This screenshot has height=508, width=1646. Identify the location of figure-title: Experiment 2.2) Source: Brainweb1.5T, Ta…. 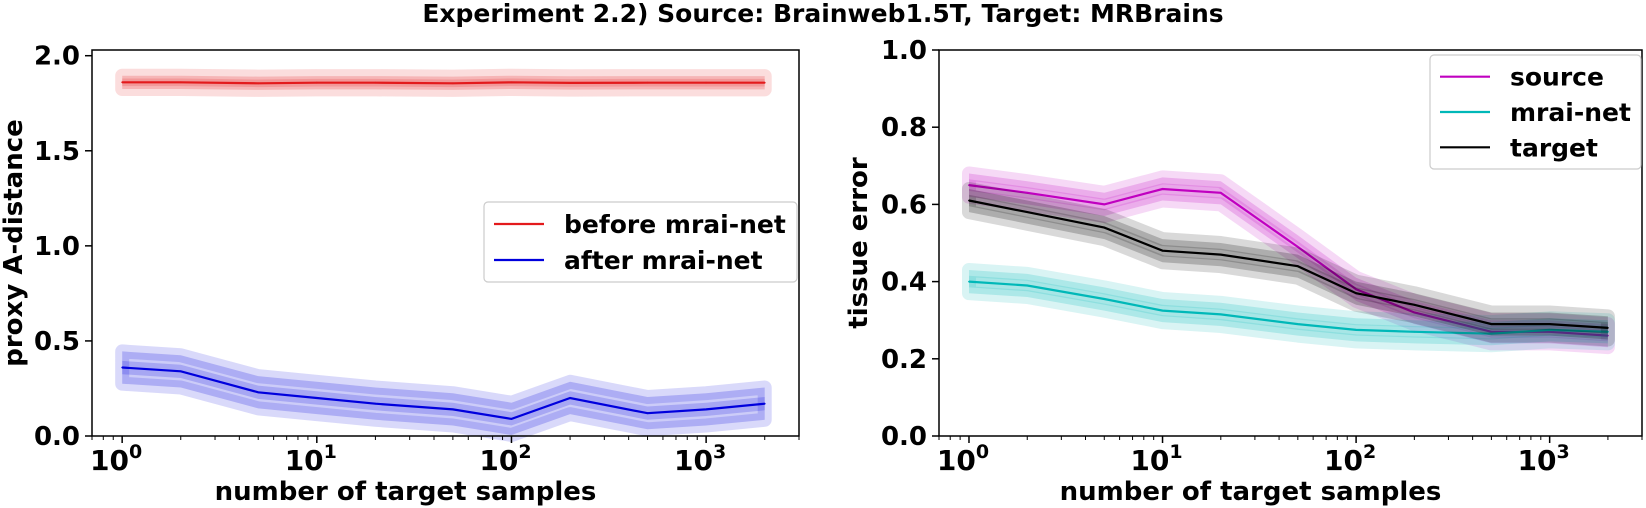
(822, 14).